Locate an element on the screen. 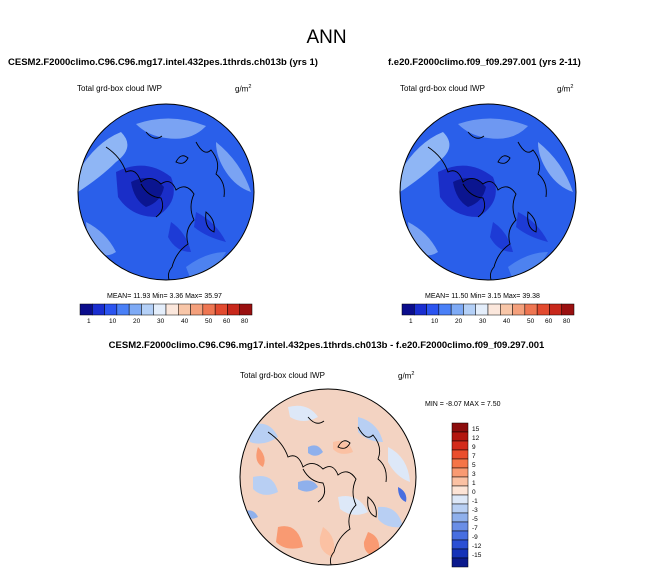 The height and width of the screenshot is (572, 653). right-colorbar is located at coordinates (488, 309).